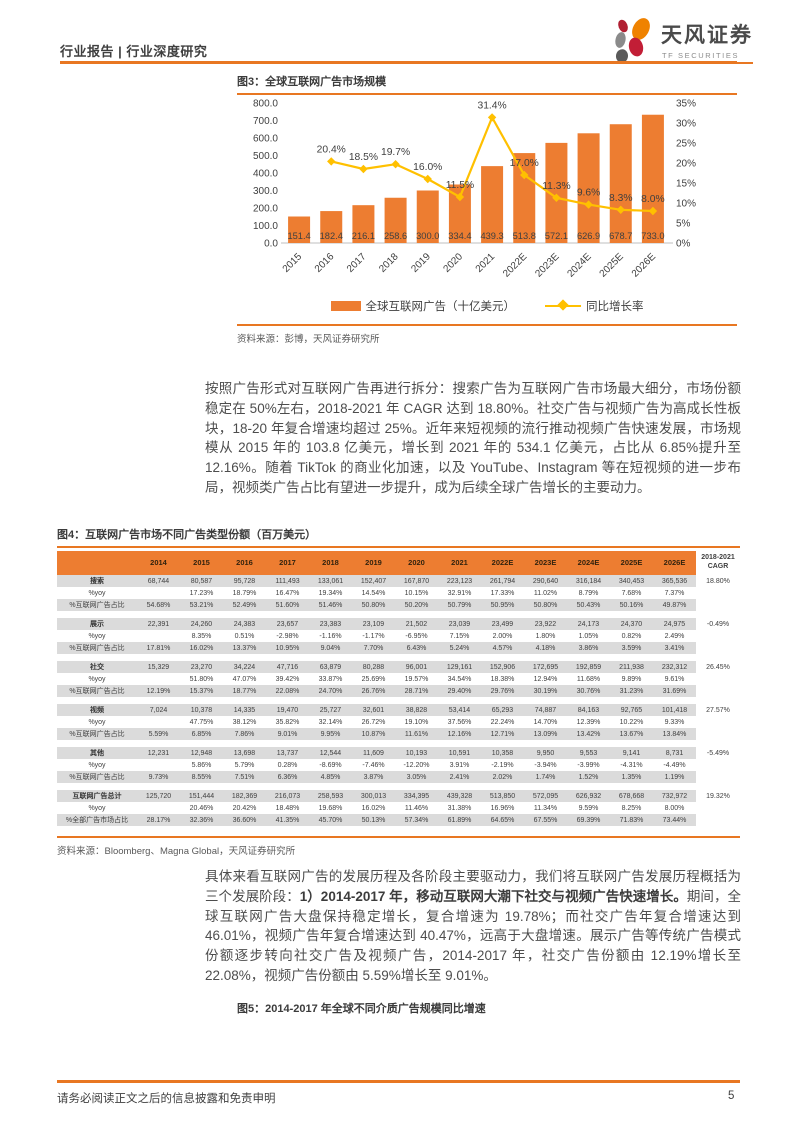 The height and width of the screenshot is (1122, 793). I want to click on table-cell: 74,887, so click(545, 710).